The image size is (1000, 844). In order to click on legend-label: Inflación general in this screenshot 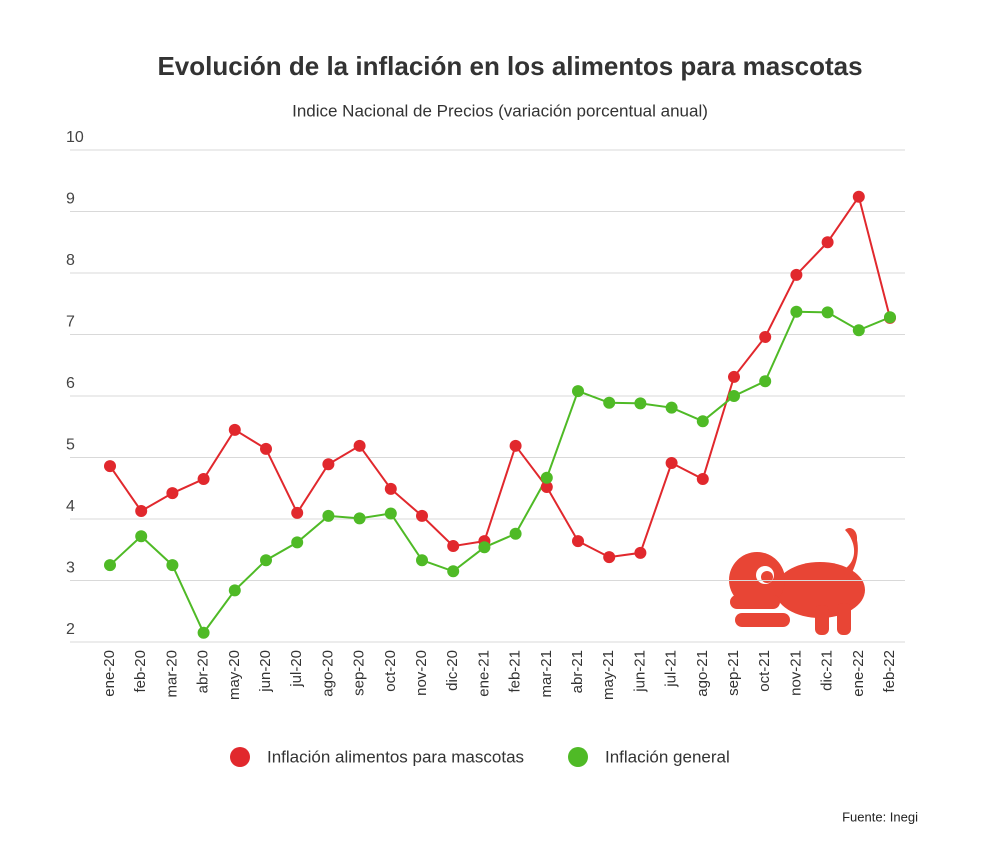, I will do `click(667, 756)`.